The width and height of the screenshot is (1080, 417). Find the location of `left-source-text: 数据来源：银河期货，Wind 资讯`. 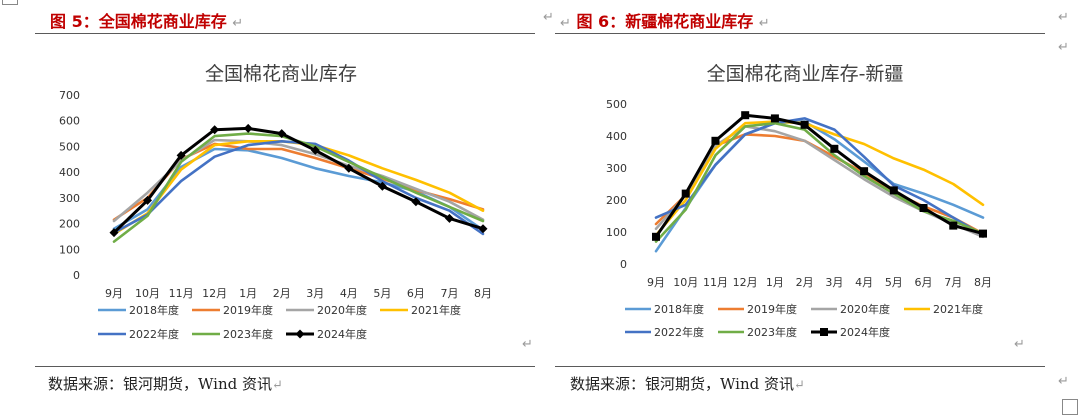

left-source-text: 数据来源：银河期货，Wind 资讯 is located at coordinates (160, 384).